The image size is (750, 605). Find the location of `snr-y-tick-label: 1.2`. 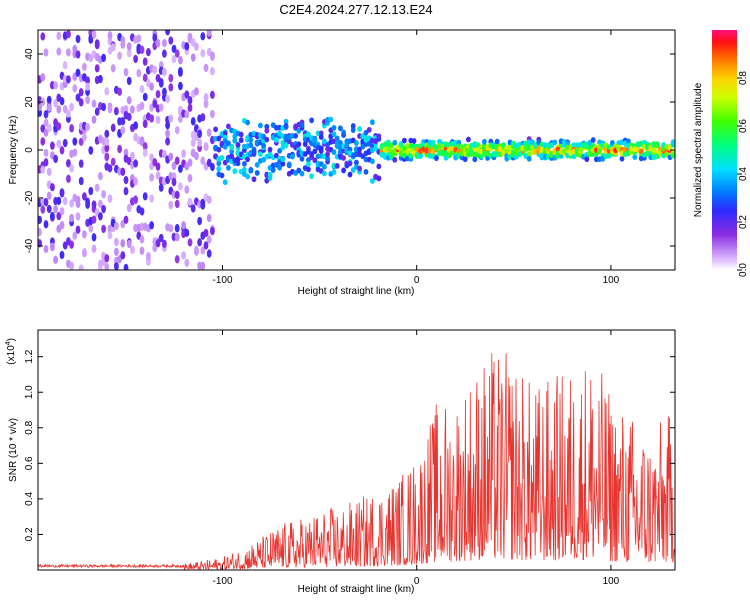

snr-y-tick-label: 1.2 is located at coordinates (29, 356).